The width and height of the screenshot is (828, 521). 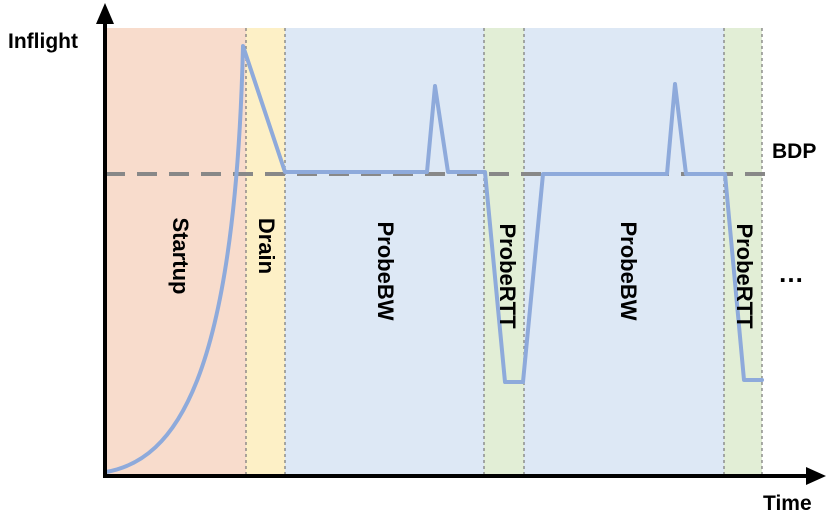 What do you see at coordinates (180, 256) in the screenshot?
I see `phase-label-startup: Startup` at bounding box center [180, 256].